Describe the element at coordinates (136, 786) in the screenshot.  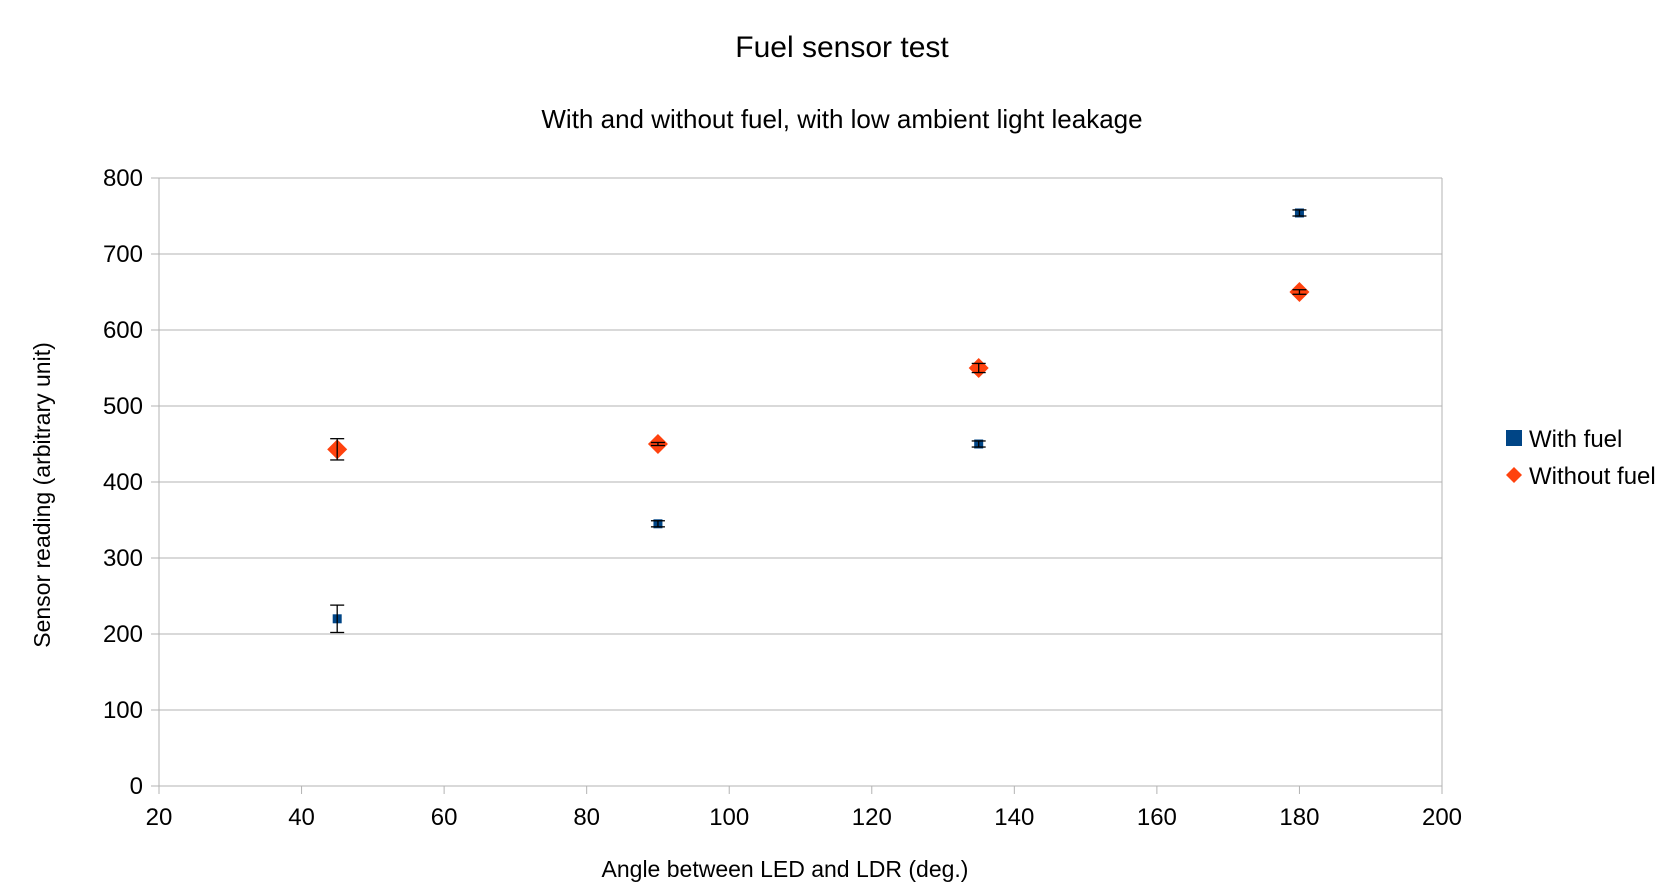
I see `y-tick-label: 0` at that location.